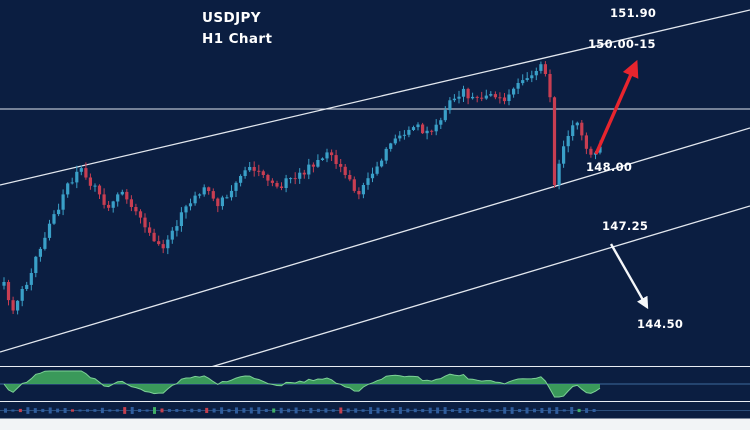  What do you see at coordinates (625, 226) in the screenshot?
I see `price-label-intermediate: 147.25` at bounding box center [625, 226].